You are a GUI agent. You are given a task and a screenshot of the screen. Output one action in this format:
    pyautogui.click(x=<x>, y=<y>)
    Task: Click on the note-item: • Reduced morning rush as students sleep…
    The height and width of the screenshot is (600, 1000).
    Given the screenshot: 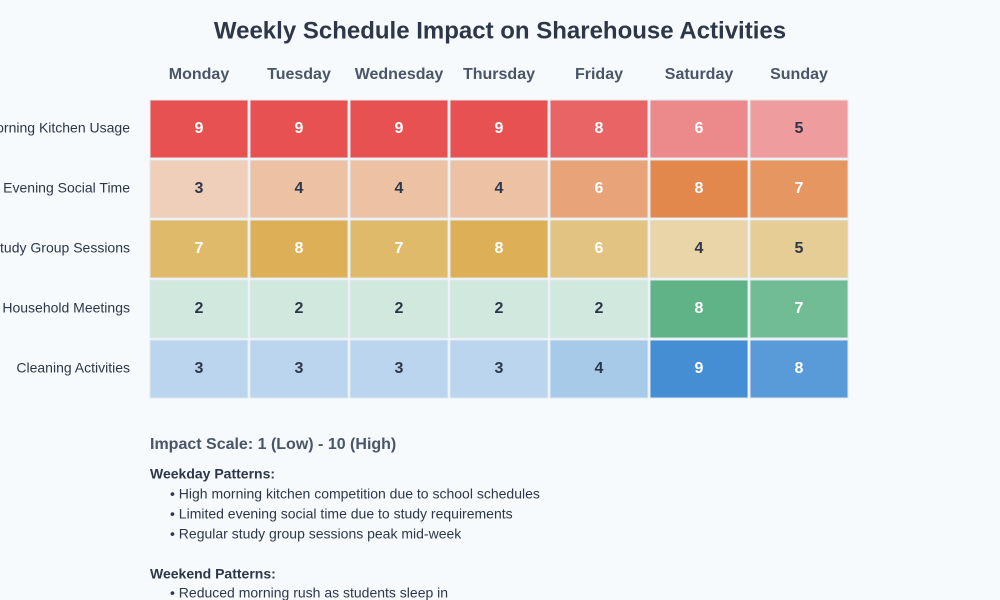 What is the action you would take?
    pyautogui.click(x=309, y=592)
    